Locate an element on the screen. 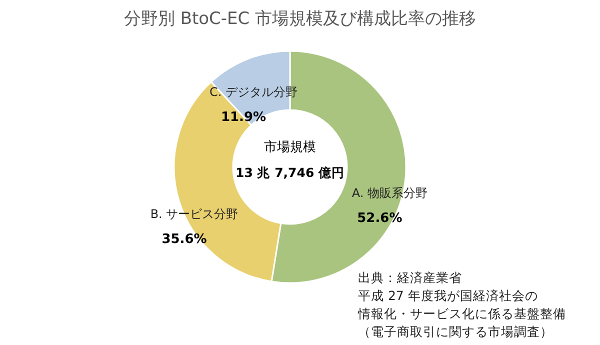 Image resolution: width=600 pixels, height=345 pixels. text: 市場規模 is located at coordinates (290, 147).